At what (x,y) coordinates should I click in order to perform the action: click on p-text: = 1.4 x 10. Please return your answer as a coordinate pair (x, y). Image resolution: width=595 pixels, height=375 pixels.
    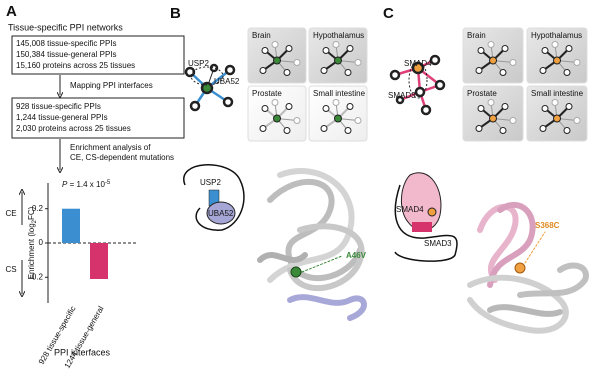
    Looking at the image, I should click on (86, 184).